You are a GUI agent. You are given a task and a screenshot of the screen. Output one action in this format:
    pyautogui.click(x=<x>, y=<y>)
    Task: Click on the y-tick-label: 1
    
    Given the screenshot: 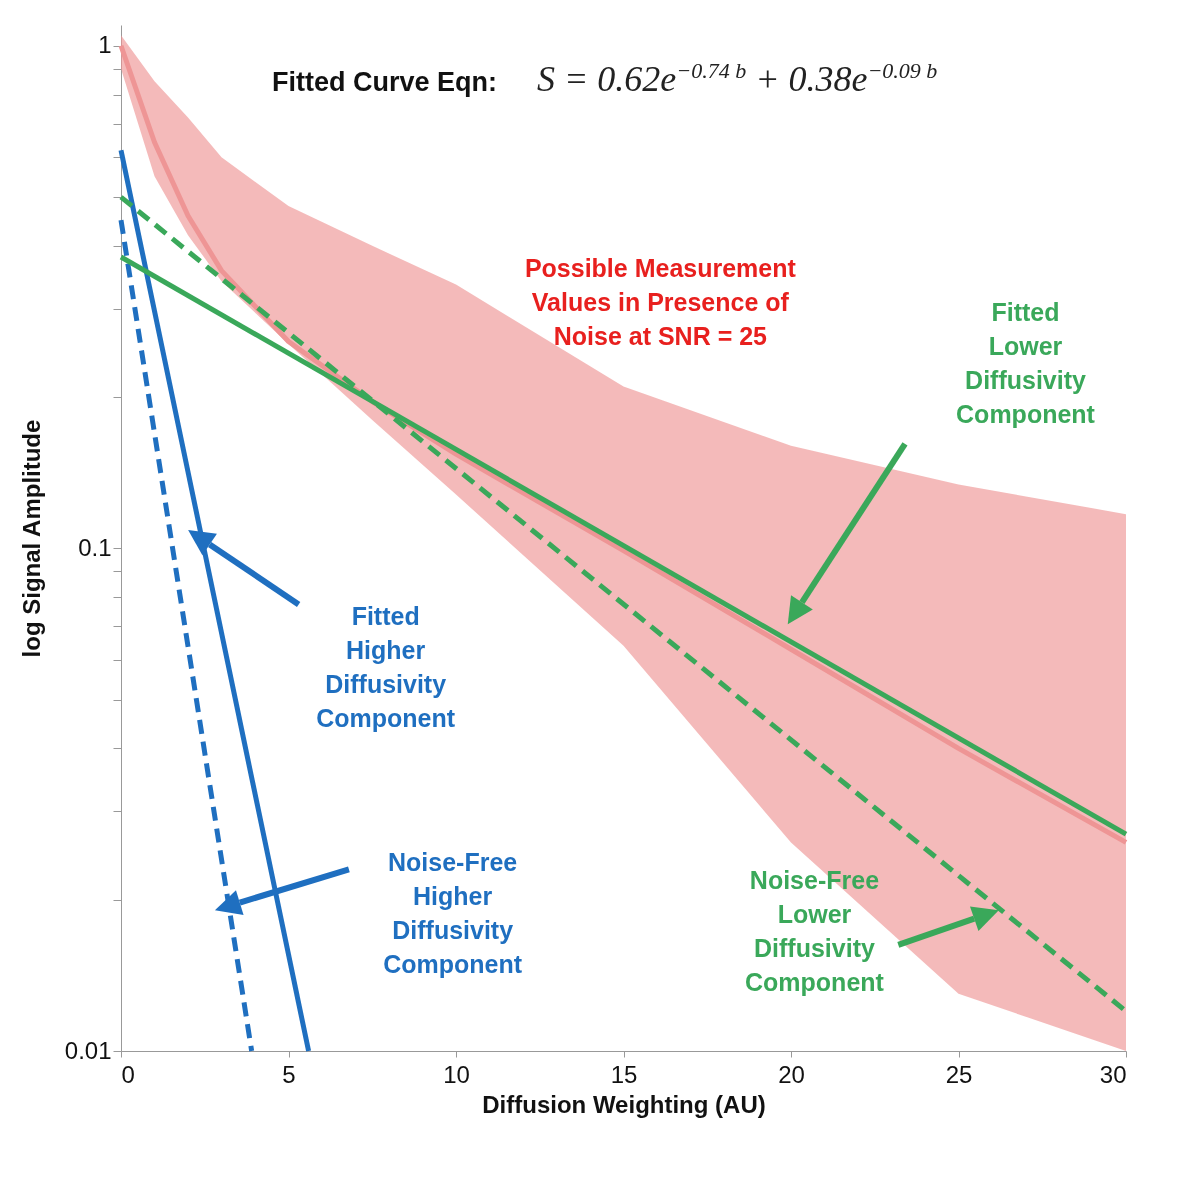 What is the action you would take?
    pyautogui.click(x=105, y=45)
    